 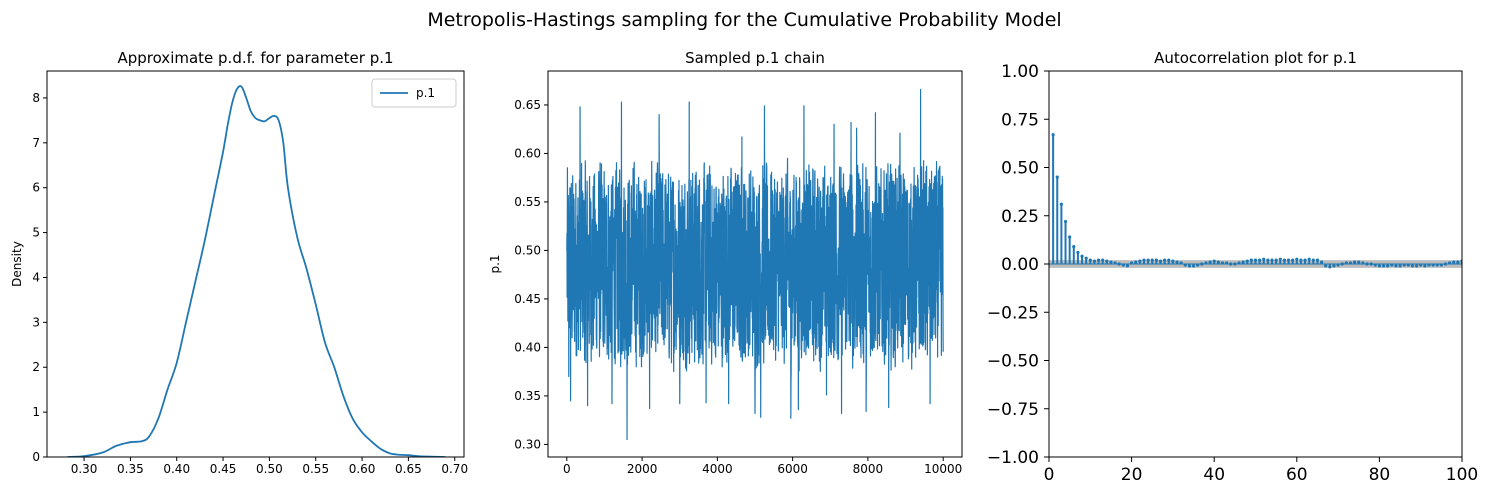 I want to click on x-tick-label: 0.70, so click(x=454, y=469).